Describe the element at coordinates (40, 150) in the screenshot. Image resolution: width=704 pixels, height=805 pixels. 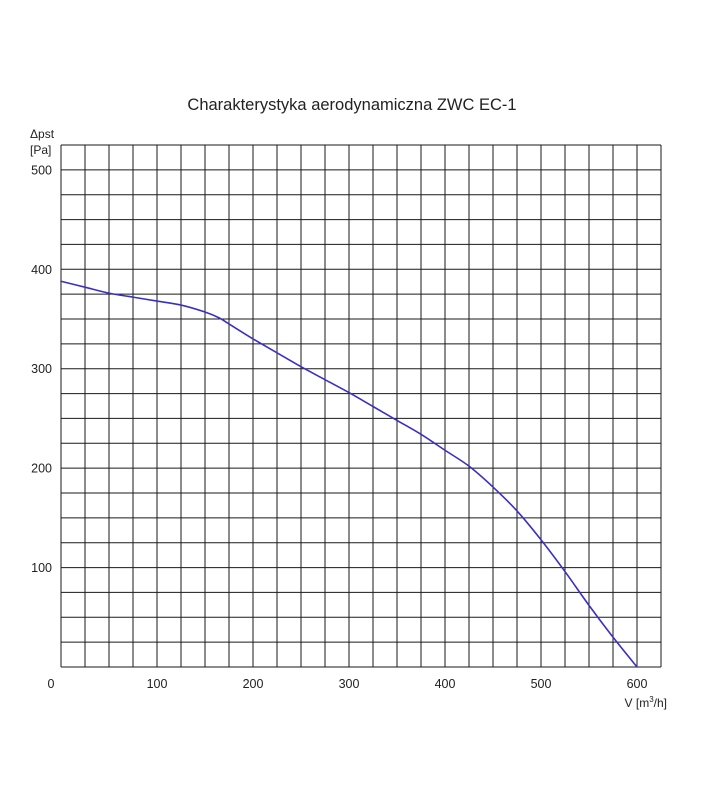
I see `y-axis-label-unit: [Pa]` at that location.